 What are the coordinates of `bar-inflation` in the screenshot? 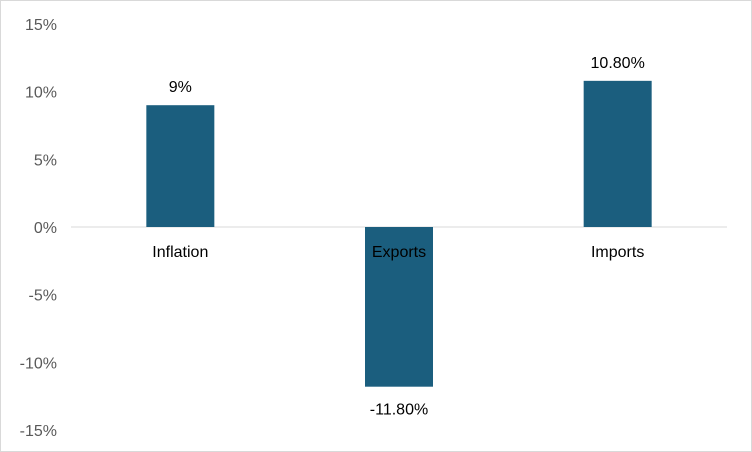 It's located at (180, 166).